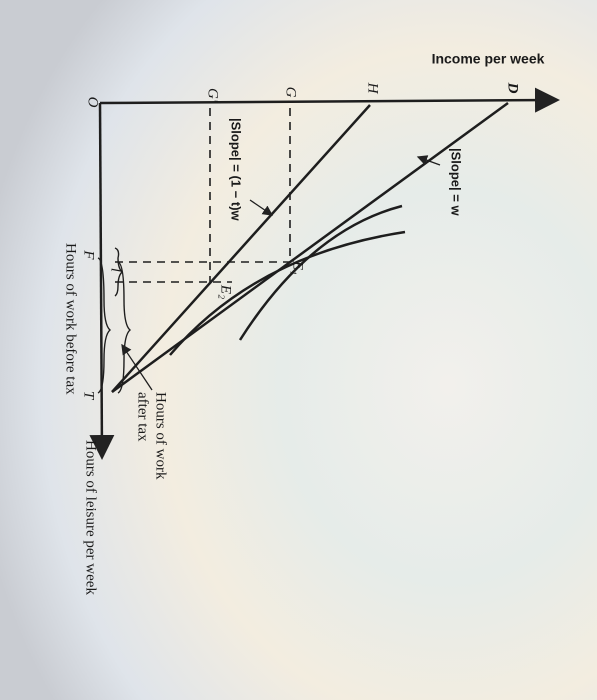 This screenshot has height=700, width=597. I want to click on work-after-line1: Hours of work, so click(161, 436).